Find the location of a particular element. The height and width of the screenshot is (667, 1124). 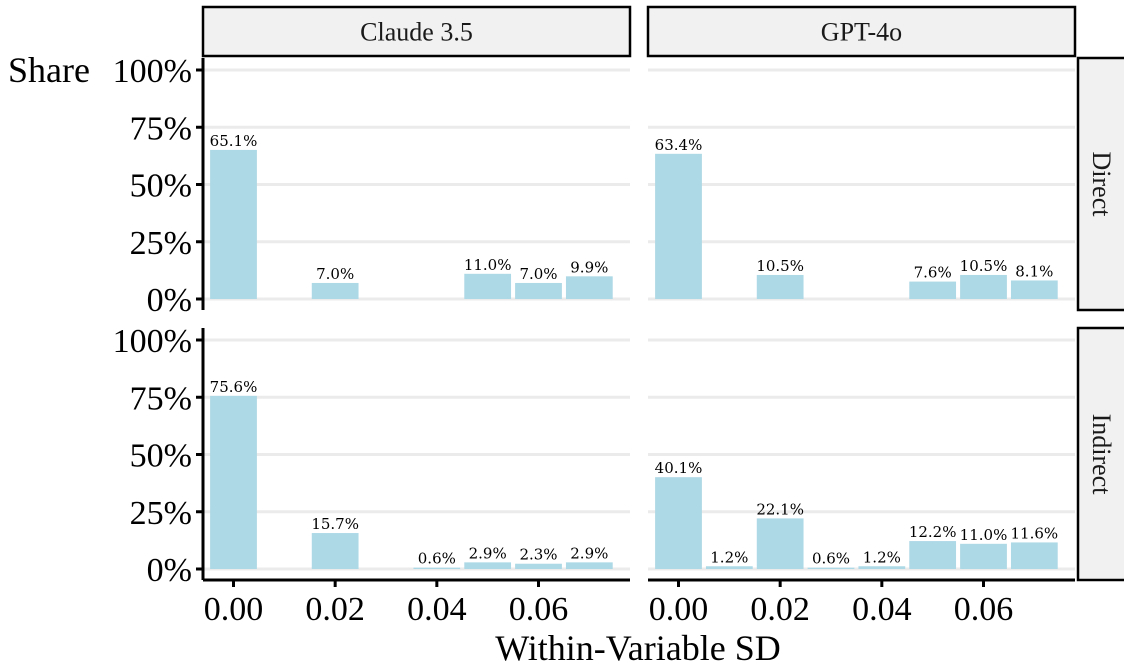

bar-value-label: 8.1% is located at coordinates (1034, 271).